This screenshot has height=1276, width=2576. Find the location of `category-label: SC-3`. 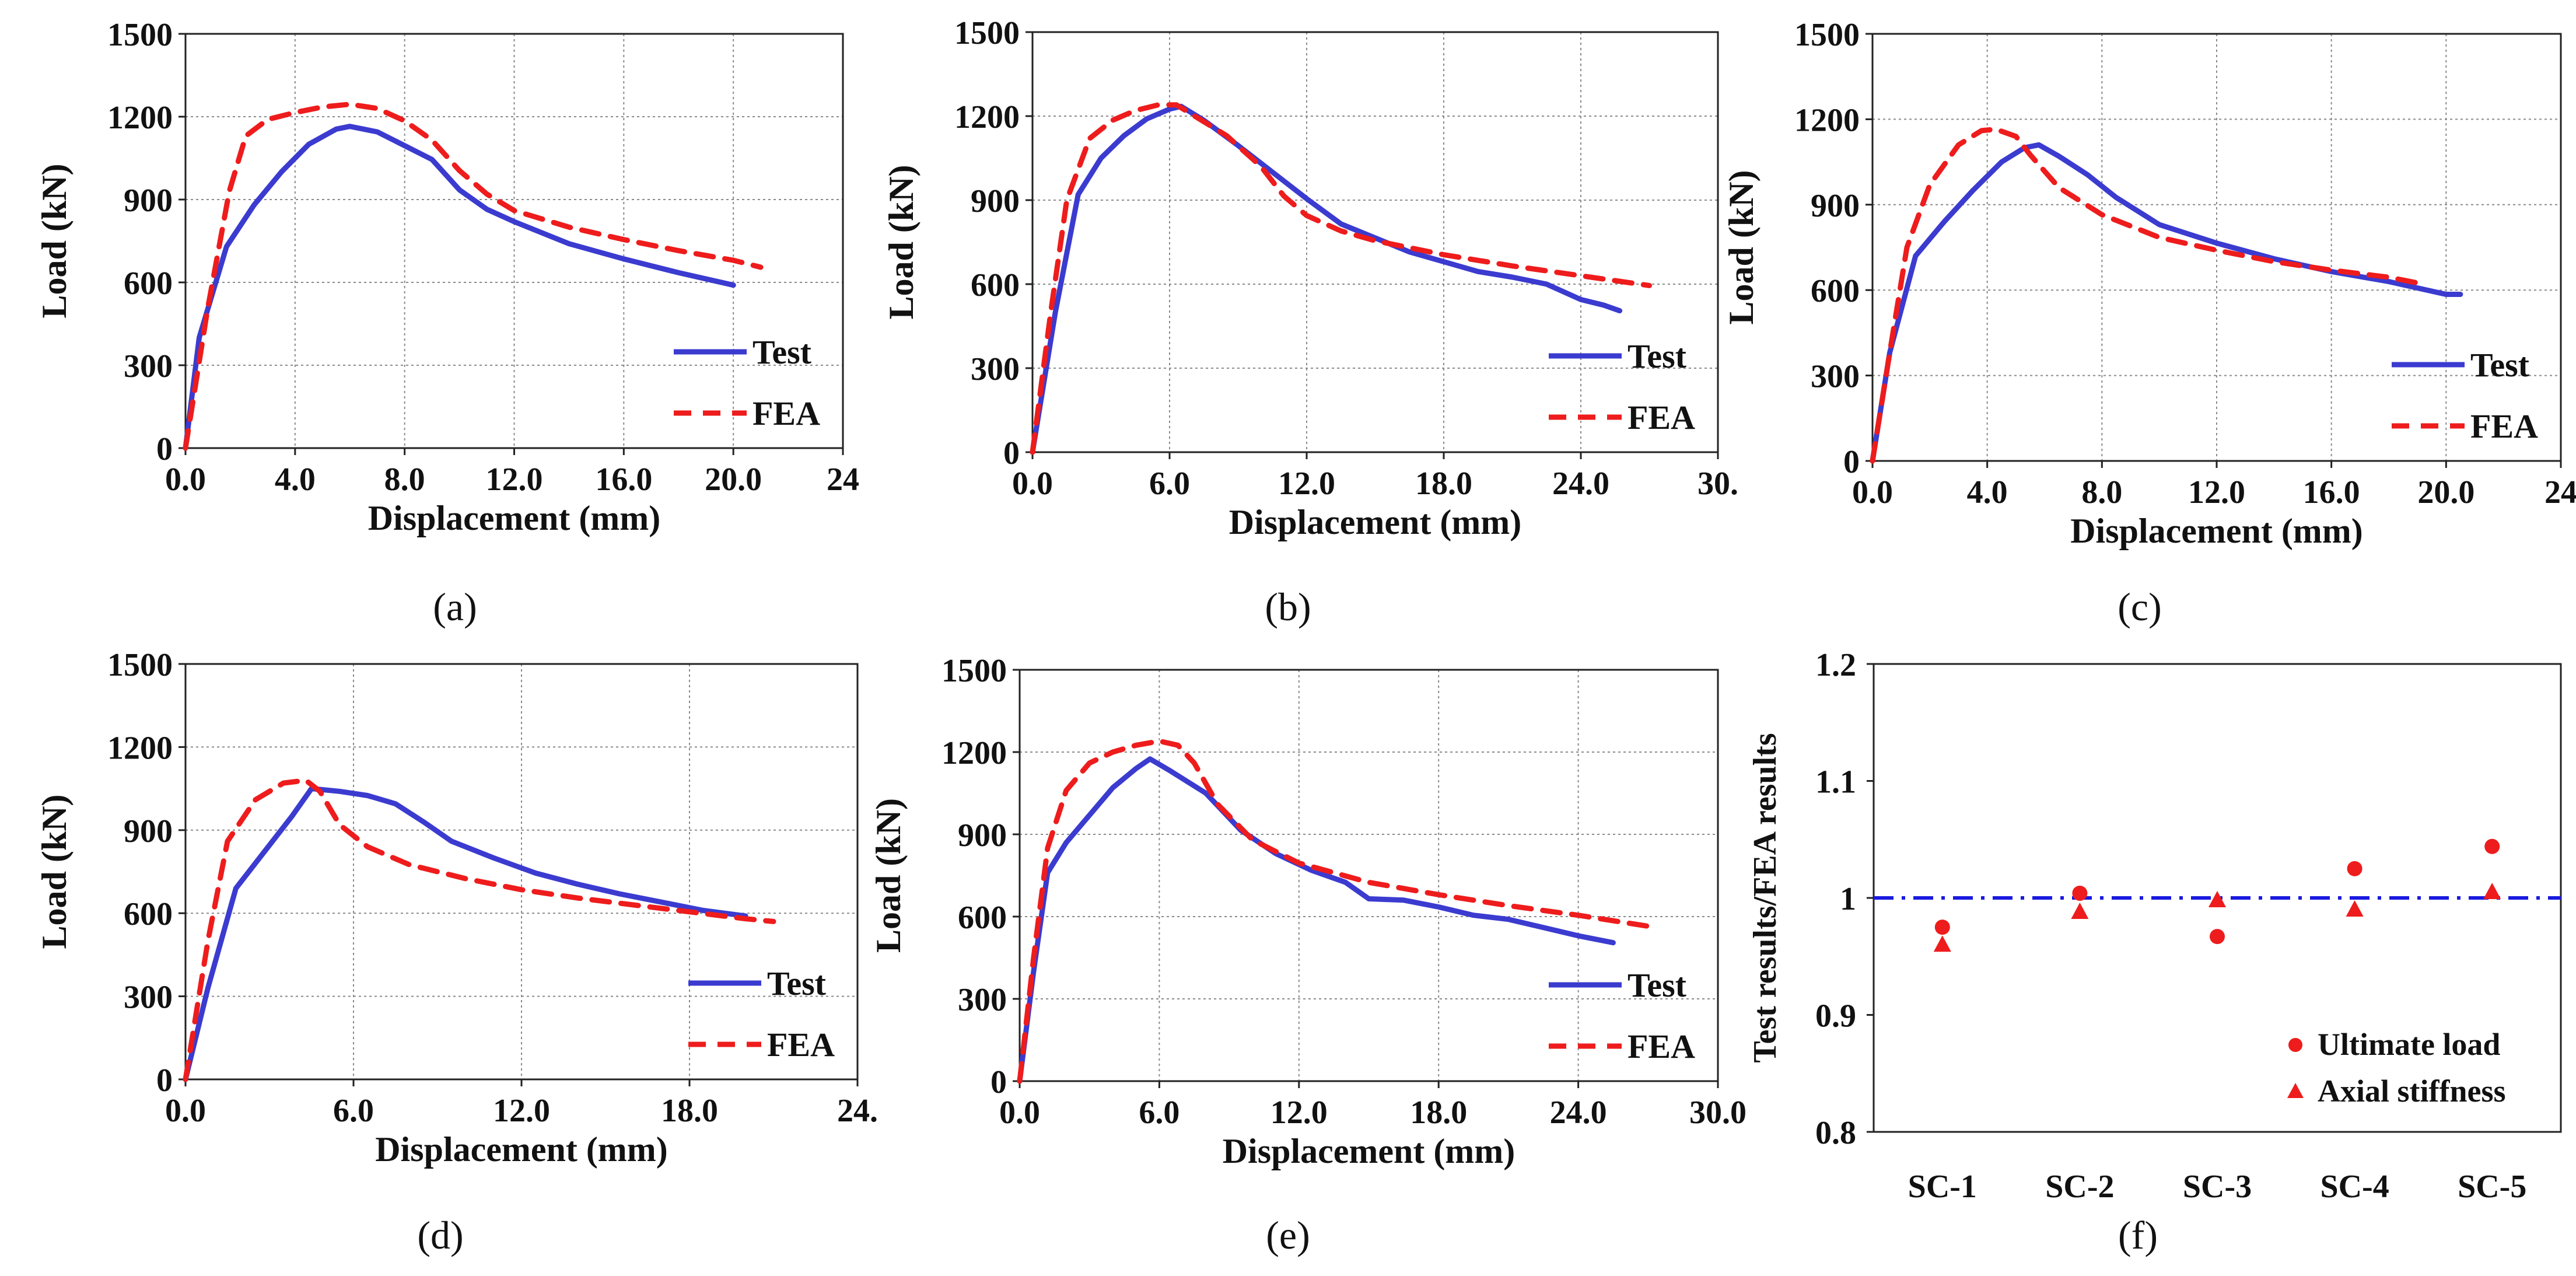

category-label: SC-3 is located at coordinates (2217, 1187).